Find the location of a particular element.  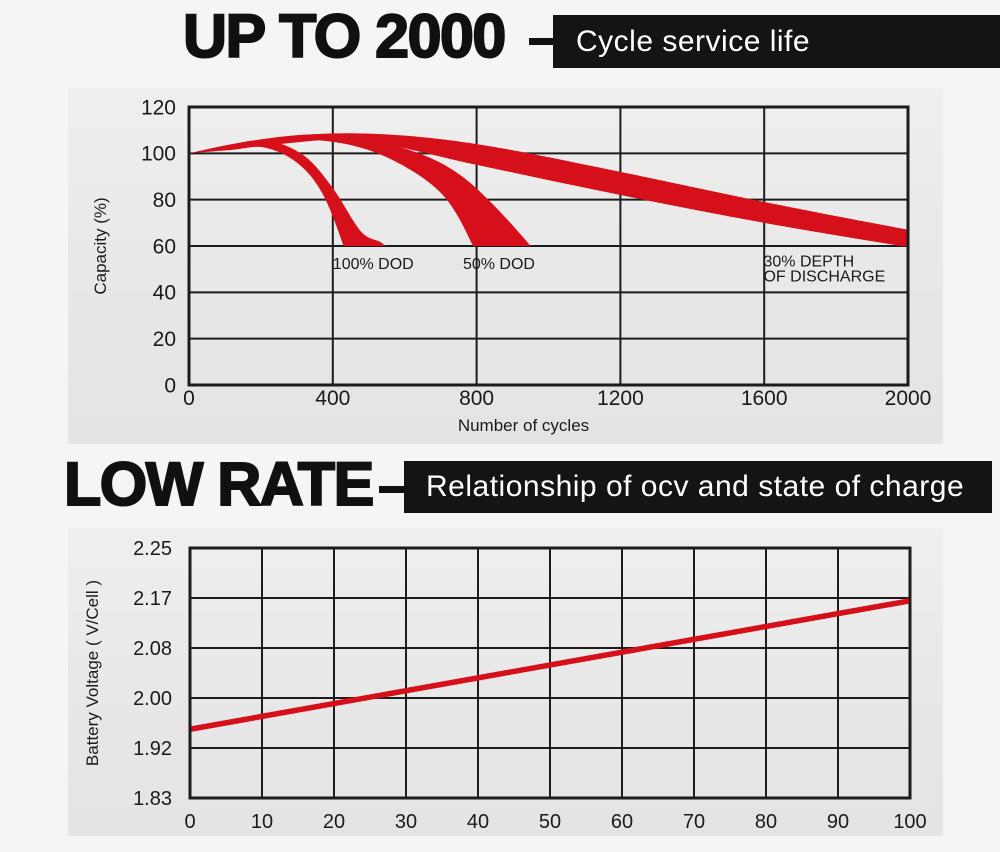

x-tick-label: 70 is located at coordinates (694, 822).